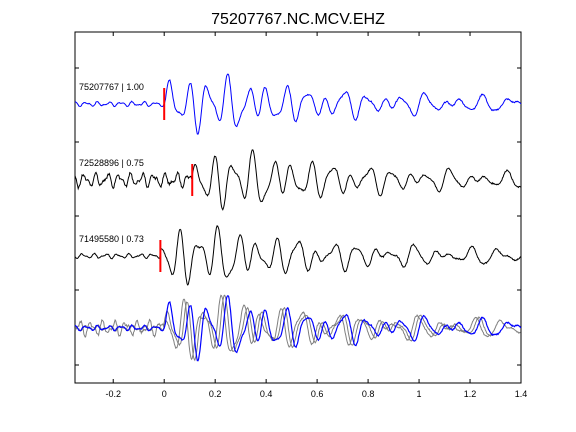  Describe the element at coordinates (111, 87) in the screenshot. I see `trace-label: 75207767 | 1.00` at that location.